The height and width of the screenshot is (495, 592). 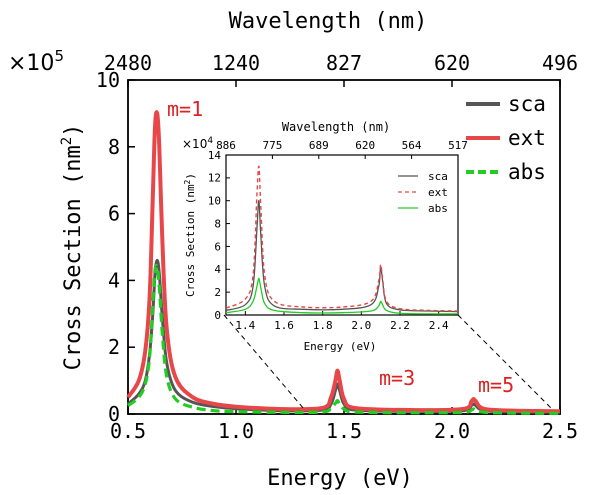 What do you see at coordinates (439, 325) in the screenshot?
I see `inset-x-tick-label: 2.4` at bounding box center [439, 325].